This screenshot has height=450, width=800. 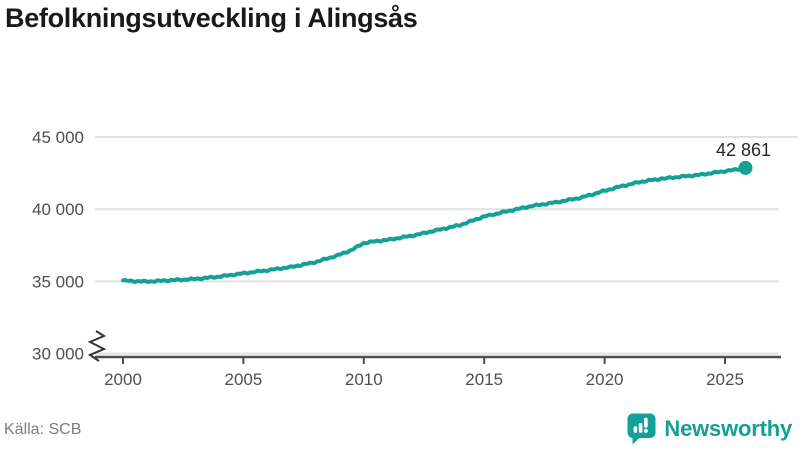 I want to click on newsworthy-logo: Newsworthy, so click(x=709, y=429).